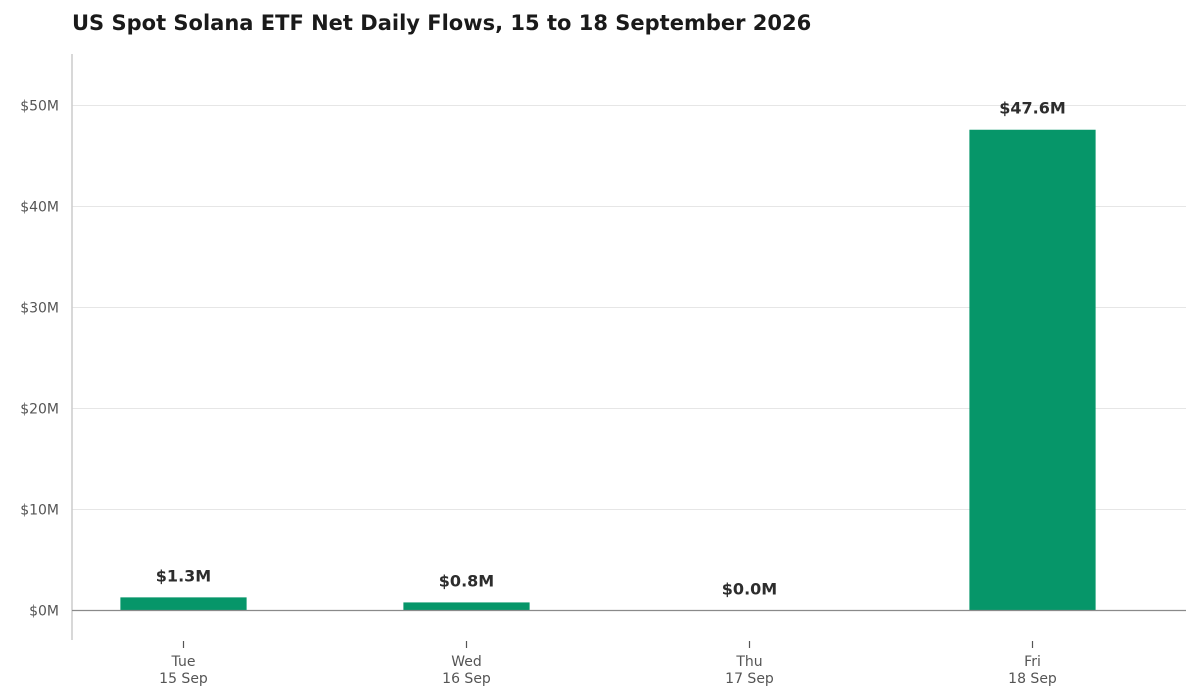 Image resolution: width=1200 pixels, height=700 pixels. Describe the element at coordinates (183, 575) in the screenshot. I see `value-label: $1.3M` at that location.